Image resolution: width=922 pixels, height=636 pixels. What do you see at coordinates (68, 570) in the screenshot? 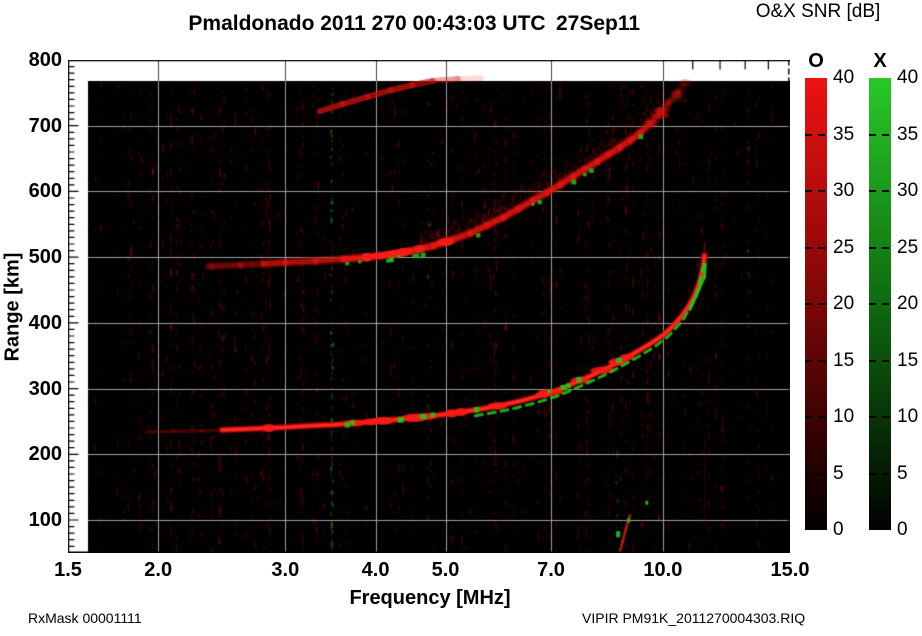
I see `x-tick-label: 1.5` at bounding box center [68, 570].